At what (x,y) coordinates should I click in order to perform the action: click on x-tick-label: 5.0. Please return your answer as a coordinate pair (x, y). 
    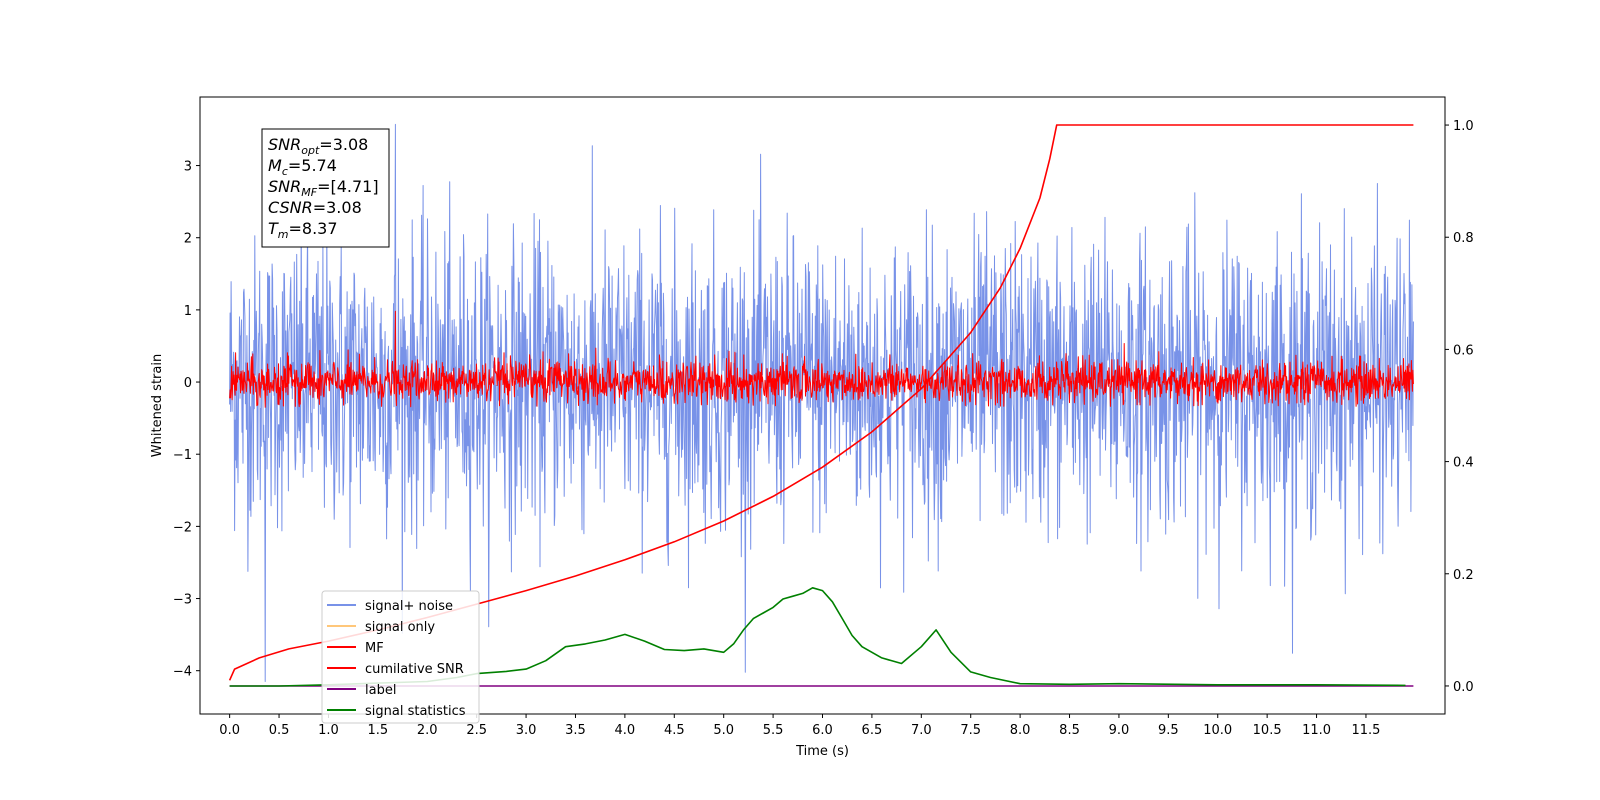
    Looking at the image, I should click on (723, 730).